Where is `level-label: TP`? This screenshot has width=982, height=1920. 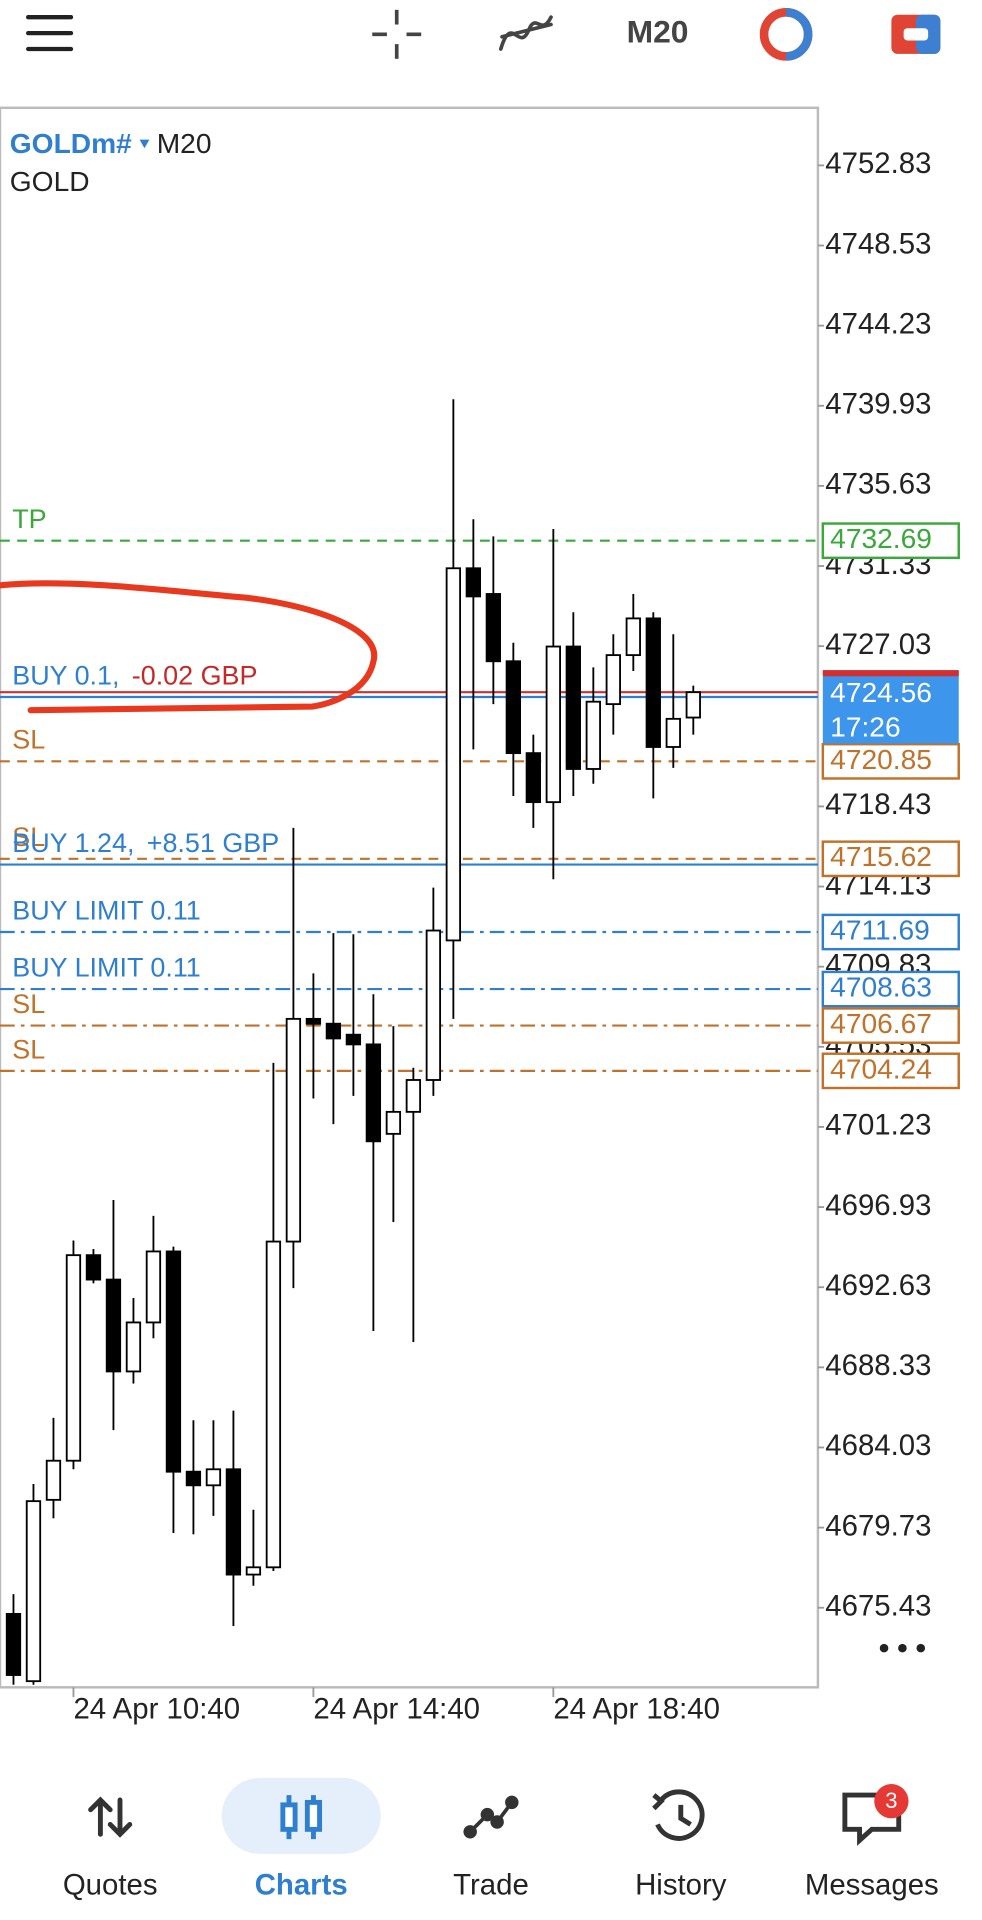 level-label: TP is located at coordinates (29, 519).